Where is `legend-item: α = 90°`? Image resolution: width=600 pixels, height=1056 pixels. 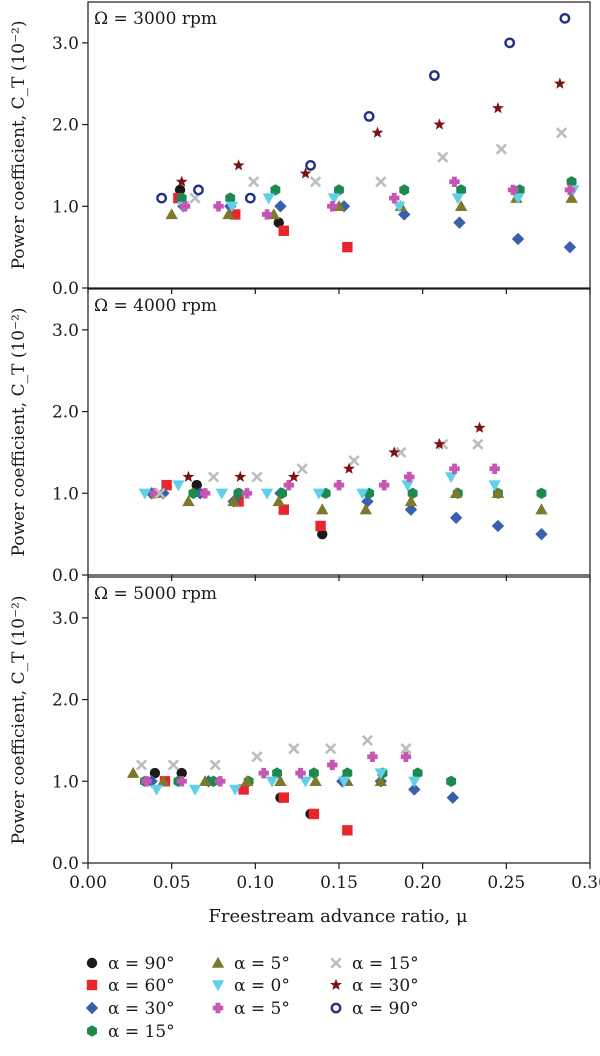 legend-item: α = 90° is located at coordinates (130, 964).